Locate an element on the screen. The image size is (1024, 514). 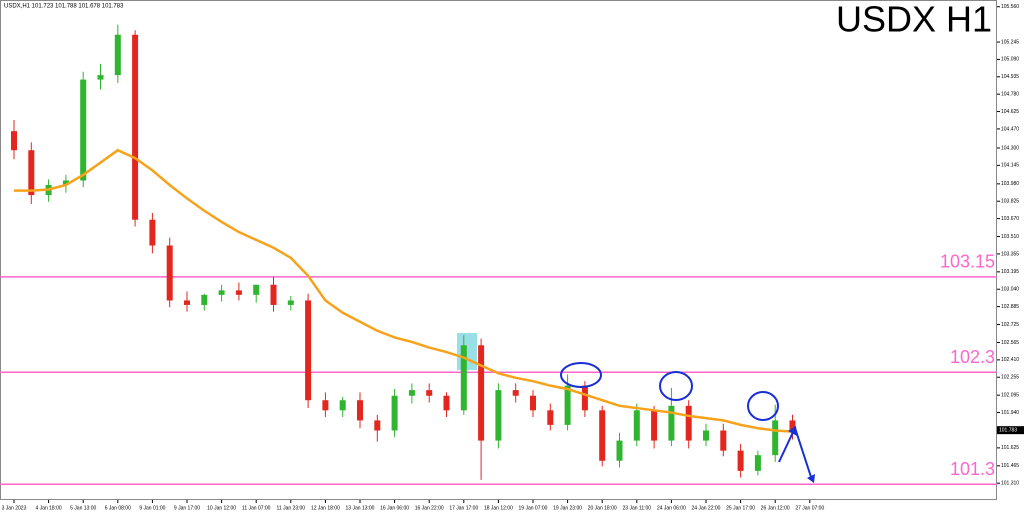
x-tick-label: 26 Jan 12:00 is located at coordinates (775, 508).